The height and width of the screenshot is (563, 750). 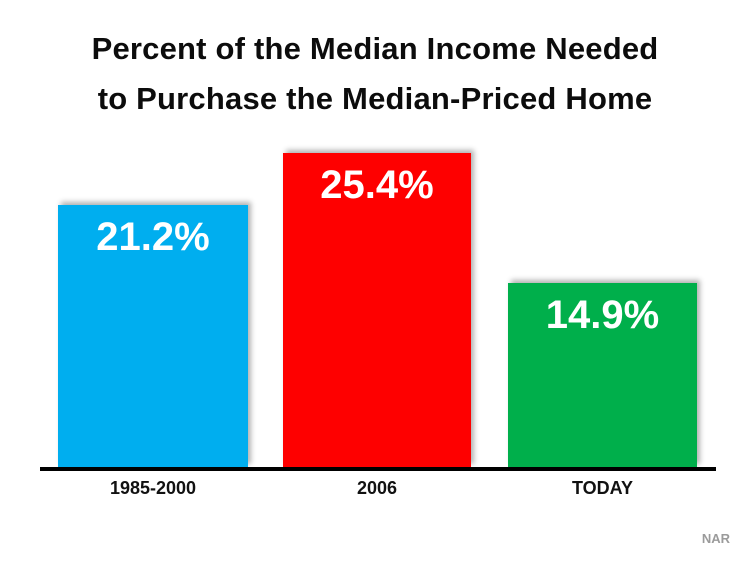 I want to click on bar-value-label-1985-2000: 21.2%, so click(x=153, y=237).